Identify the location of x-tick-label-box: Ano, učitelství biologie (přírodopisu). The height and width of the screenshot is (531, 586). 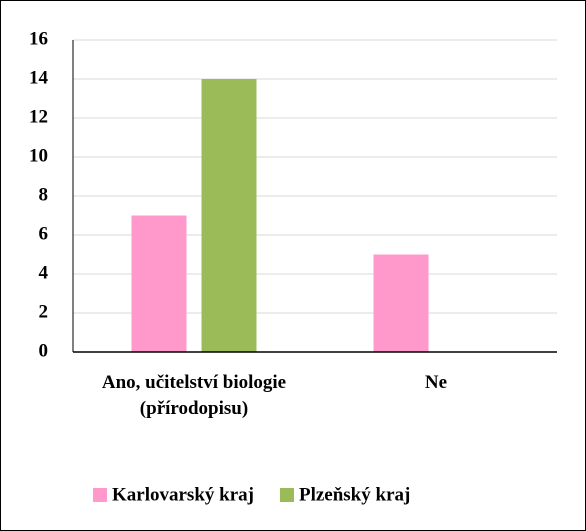
(194, 395).